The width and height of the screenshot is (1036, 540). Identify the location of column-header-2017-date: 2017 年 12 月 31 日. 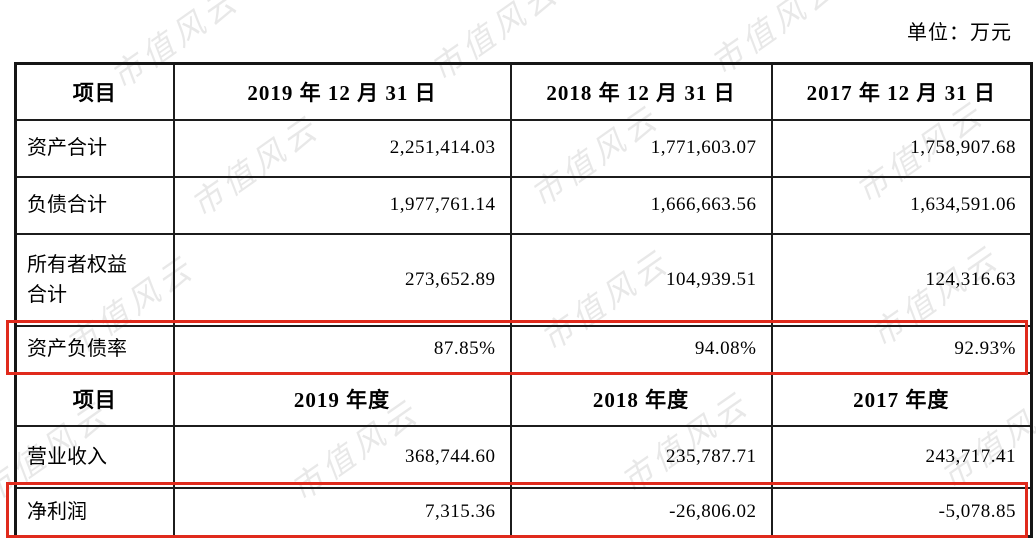
(901, 91).